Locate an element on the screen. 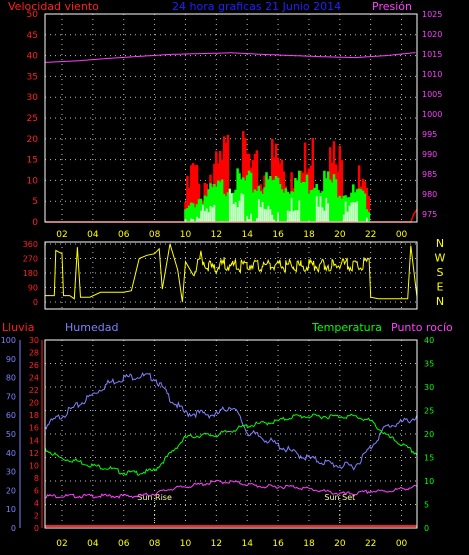 The height and width of the screenshot is (555, 469). direction-line is located at coordinates (231, 273).